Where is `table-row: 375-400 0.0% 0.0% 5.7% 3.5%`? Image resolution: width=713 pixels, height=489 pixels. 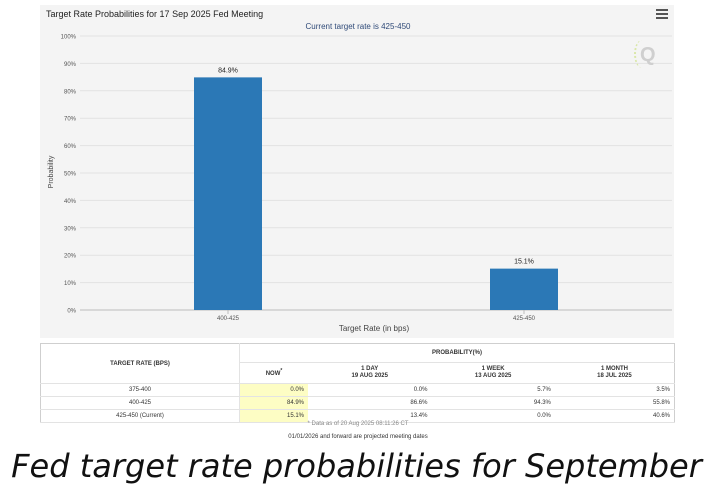 table-row: 375-400 0.0% 0.0% 5.7% 3.5% is located at coordinates (357, 390).